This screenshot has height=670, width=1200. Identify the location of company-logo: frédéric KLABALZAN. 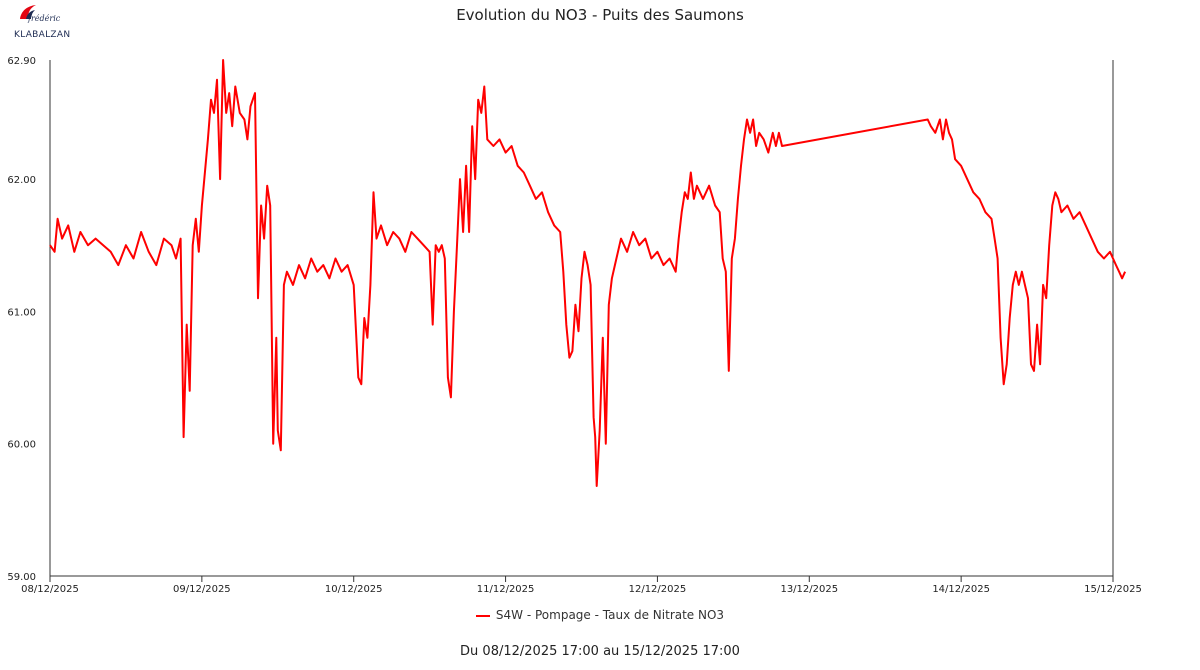
(42, 22).